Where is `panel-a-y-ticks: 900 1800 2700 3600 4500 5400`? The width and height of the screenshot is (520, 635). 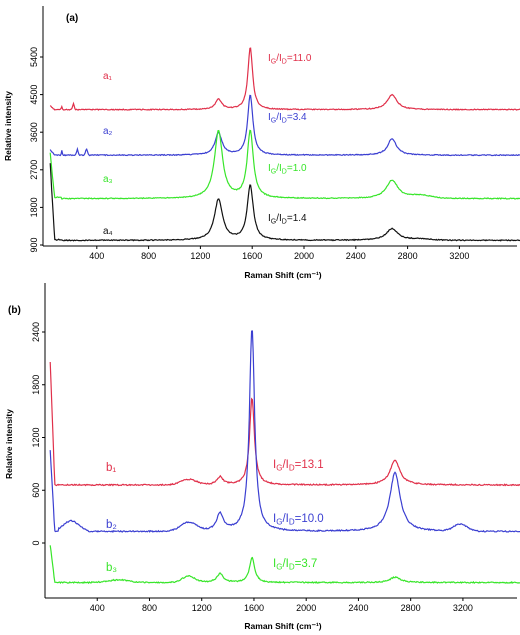 panel-a-y-ticks: 900 1800 2700 3600 4500 5400 is located at coordinates (36, 150).